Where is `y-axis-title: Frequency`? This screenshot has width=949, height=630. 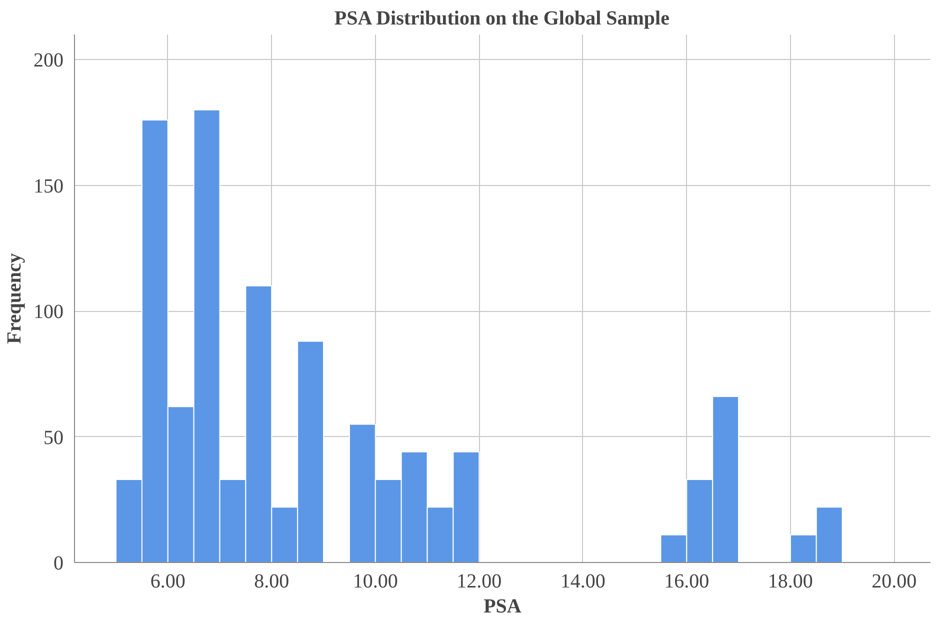
y-axis-title: Frequency is located at coordinates (15, 298).